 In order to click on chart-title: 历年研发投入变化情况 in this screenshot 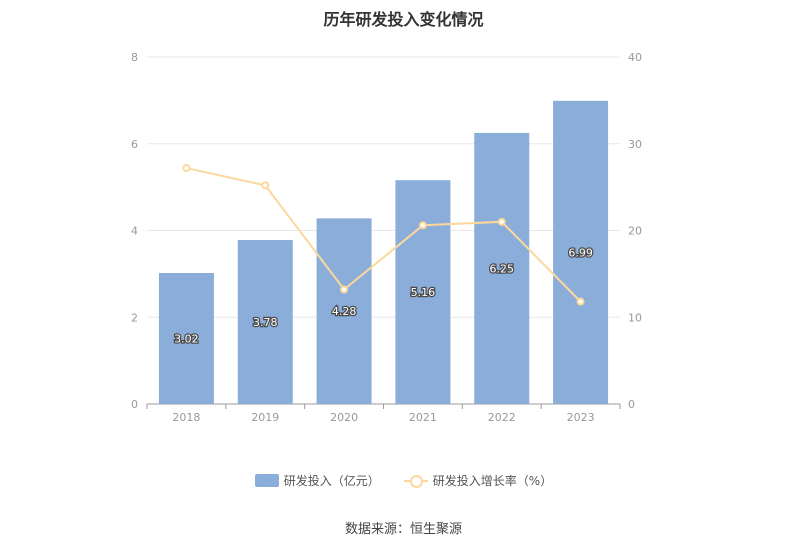, I will do `click(403, 19)`.